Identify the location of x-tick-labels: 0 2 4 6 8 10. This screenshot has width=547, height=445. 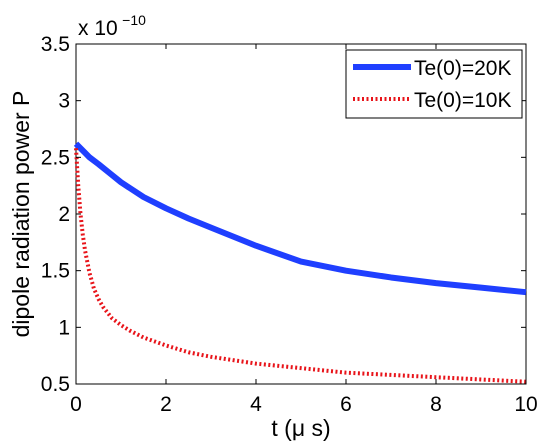
(304, 404).